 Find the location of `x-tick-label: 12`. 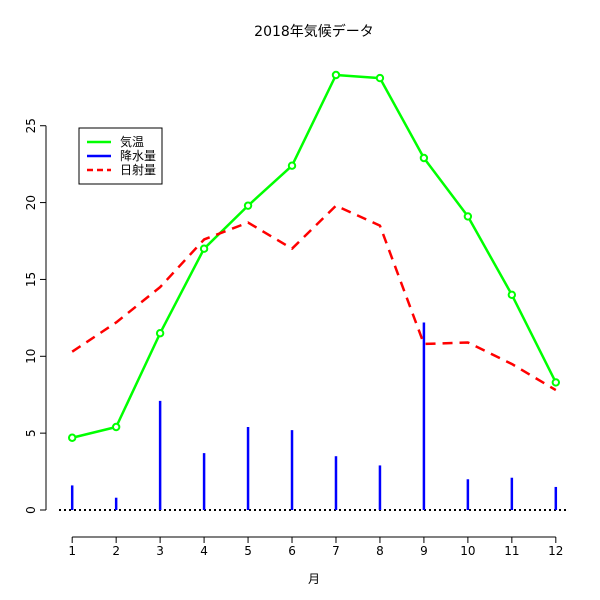

x-tick-label: 12 is located at coordinates (555, 551).